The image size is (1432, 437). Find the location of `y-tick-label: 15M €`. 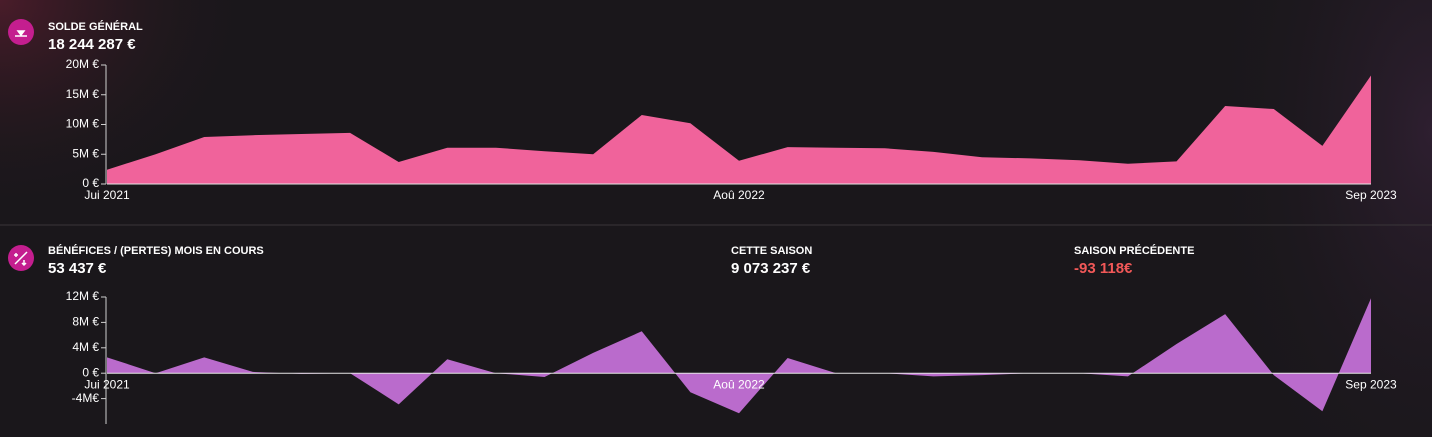

y-tick-label: 15M € is located at coordinates (83, 94).